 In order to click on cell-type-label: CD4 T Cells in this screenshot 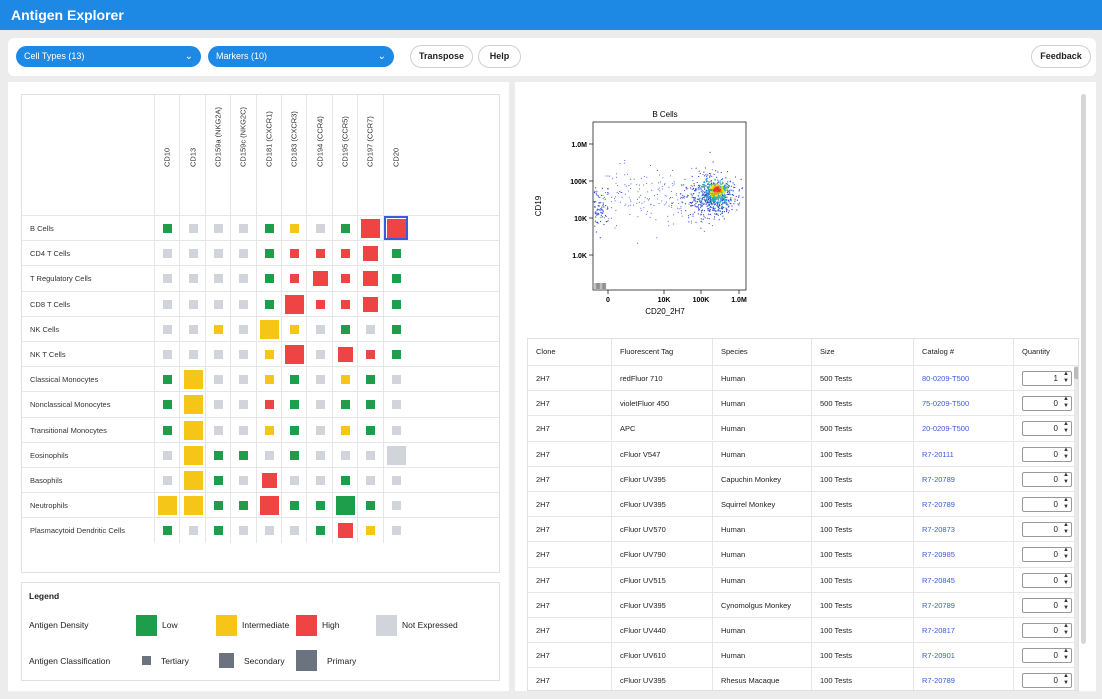, I will do `click(50, 254)`.